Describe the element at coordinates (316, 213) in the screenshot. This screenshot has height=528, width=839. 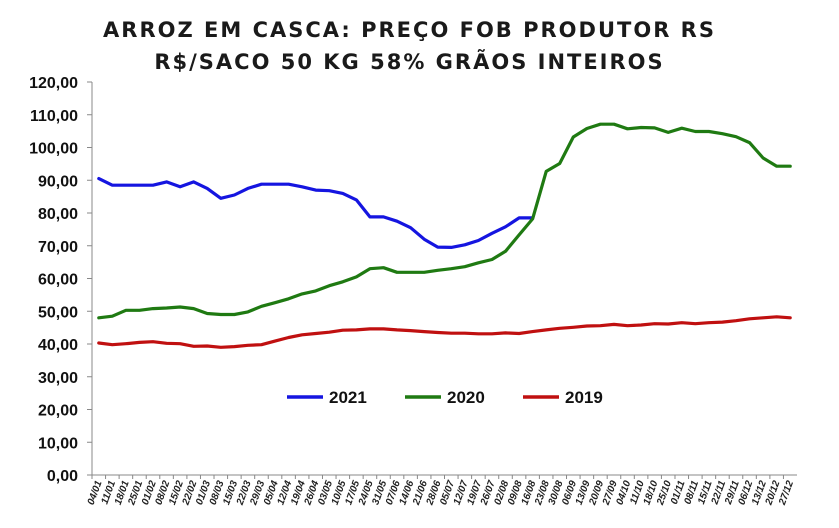
I see `series-line-2021` at that location.